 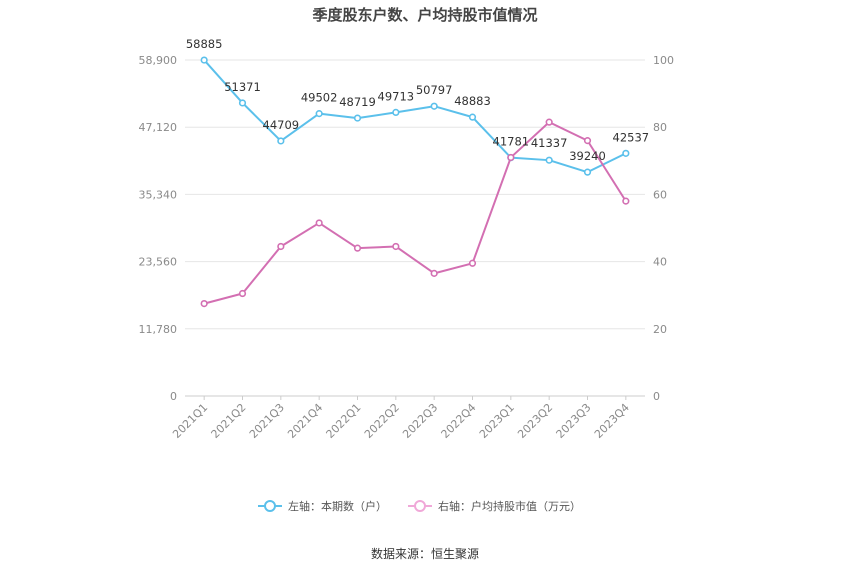 I want to click on right-axis-tick-label: 60, so click(x=660, y=194).